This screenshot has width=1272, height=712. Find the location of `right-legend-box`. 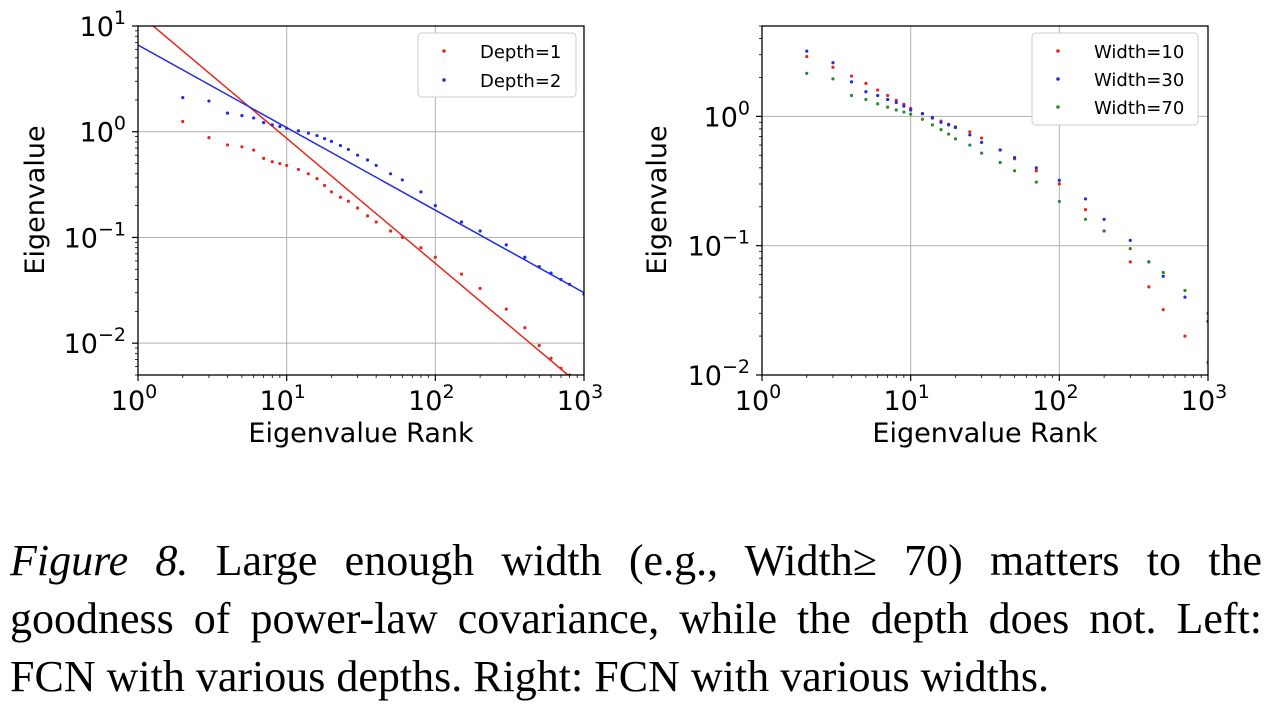

right-legend-box is located at coordinates (1115, 79).